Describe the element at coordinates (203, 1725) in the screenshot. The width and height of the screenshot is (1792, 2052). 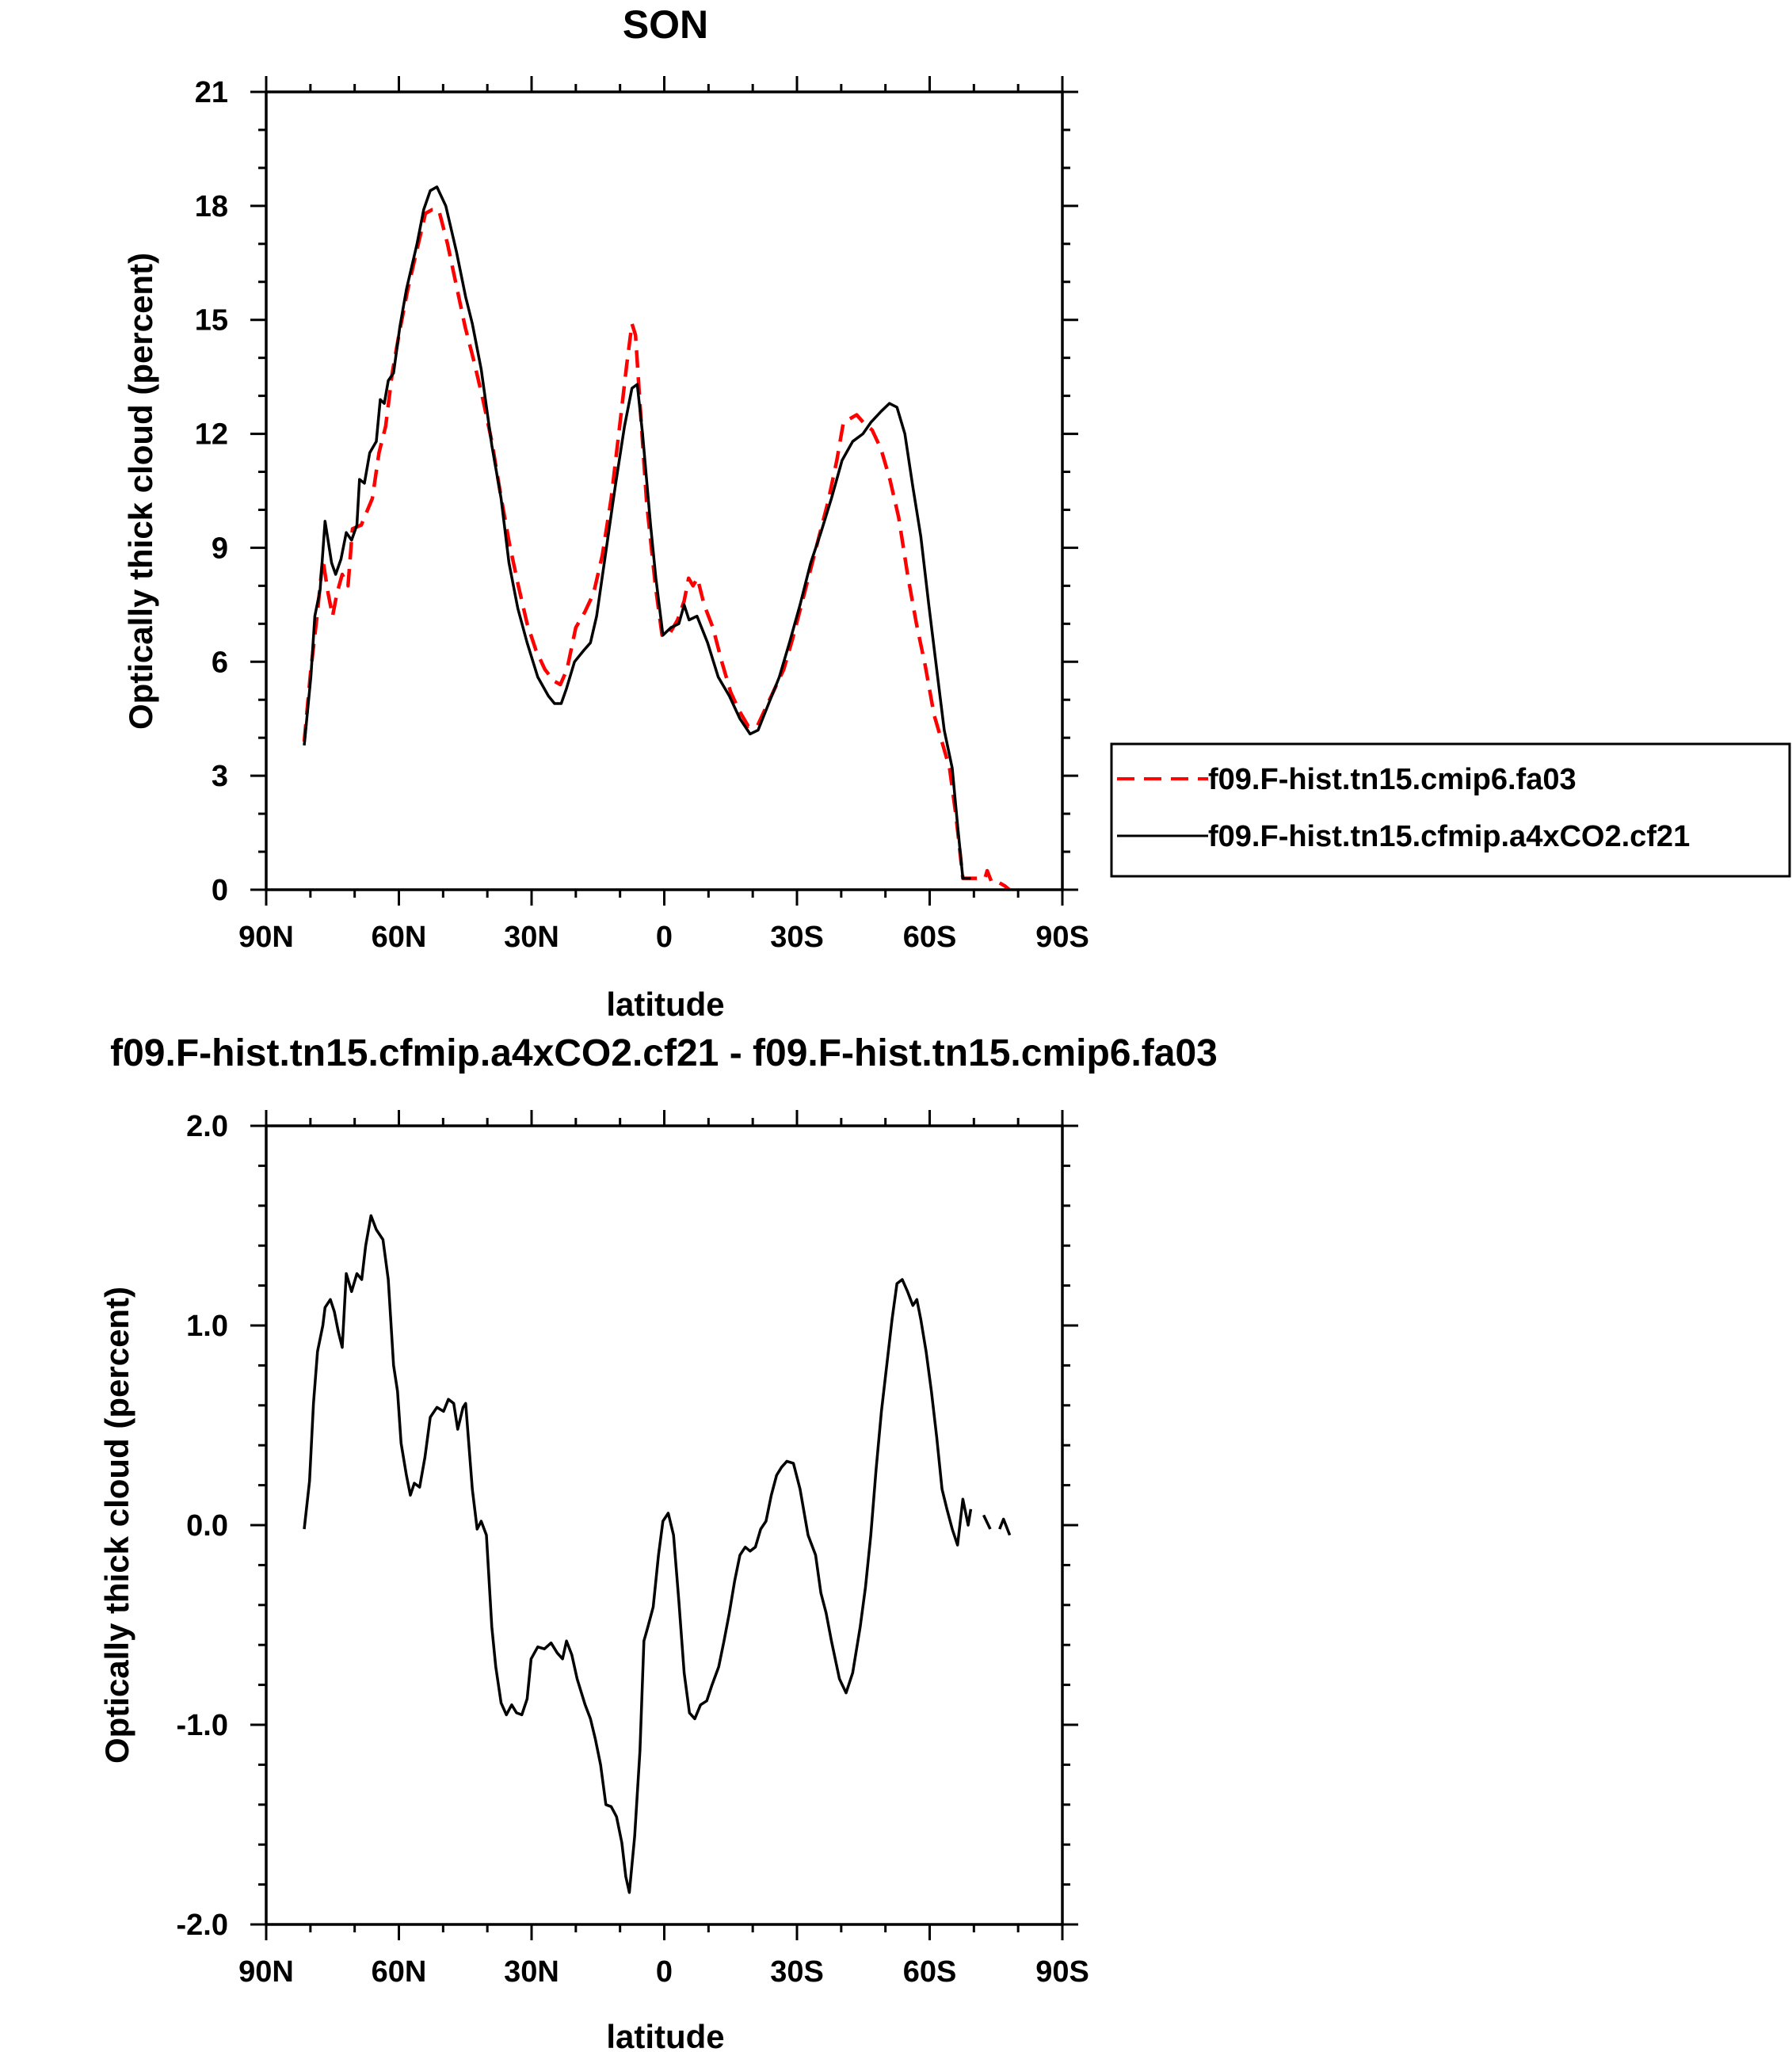
I see `y-tick-label: -1.0` at that location.